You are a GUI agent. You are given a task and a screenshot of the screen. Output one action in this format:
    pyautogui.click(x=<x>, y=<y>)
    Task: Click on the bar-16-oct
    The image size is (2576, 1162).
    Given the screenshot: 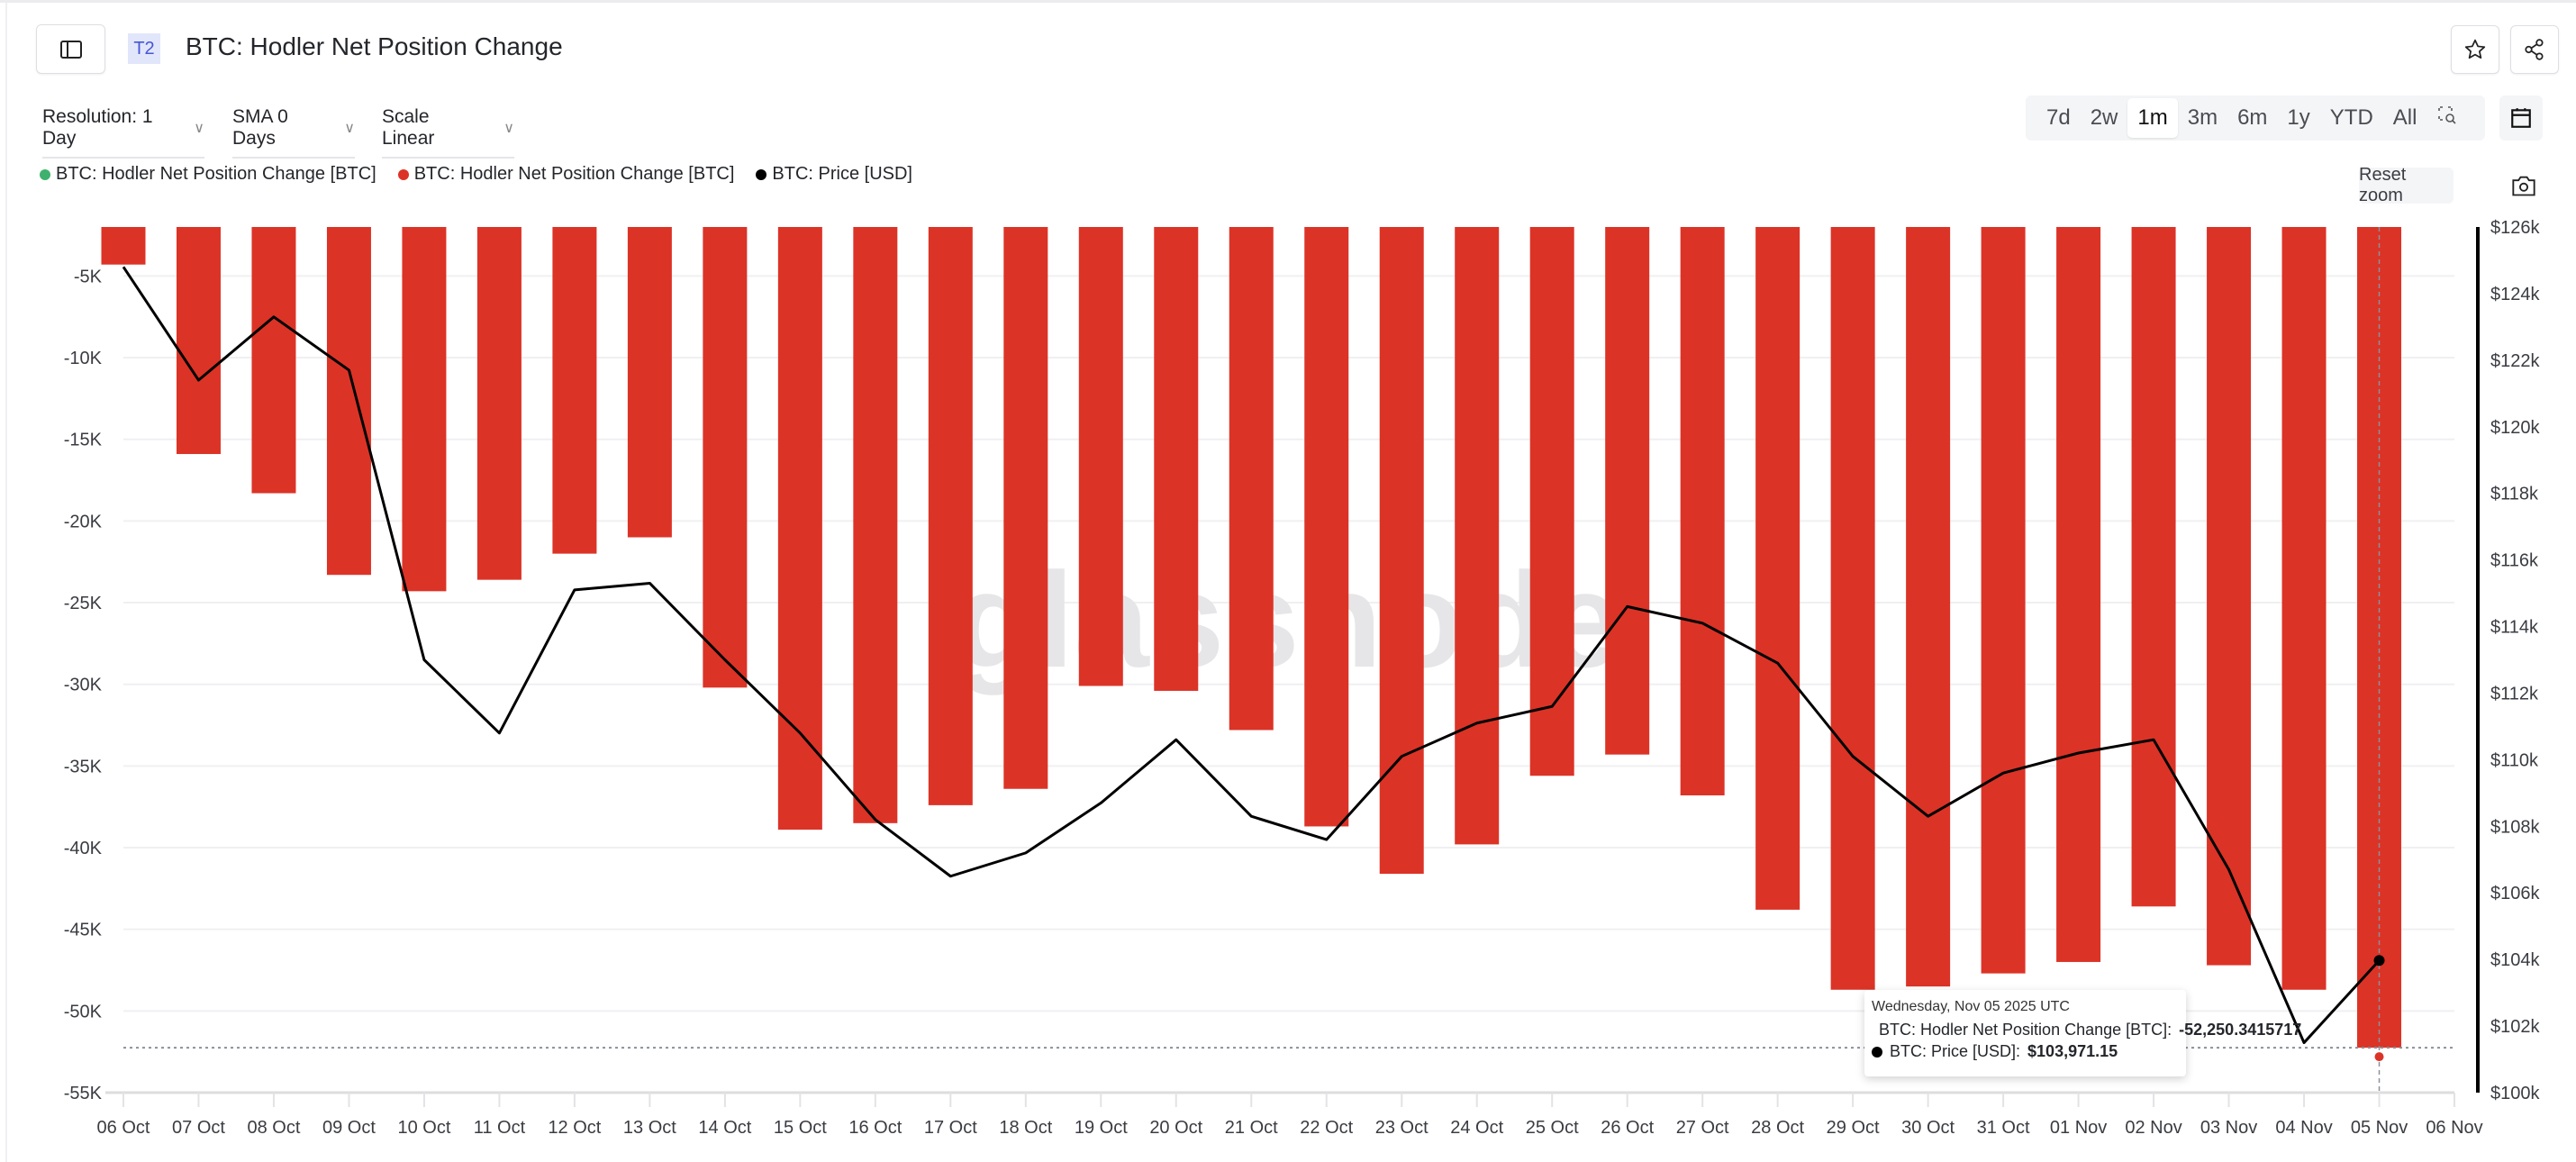 What is the action you would take?
    pyautogui.click(x=875, y=525)
    